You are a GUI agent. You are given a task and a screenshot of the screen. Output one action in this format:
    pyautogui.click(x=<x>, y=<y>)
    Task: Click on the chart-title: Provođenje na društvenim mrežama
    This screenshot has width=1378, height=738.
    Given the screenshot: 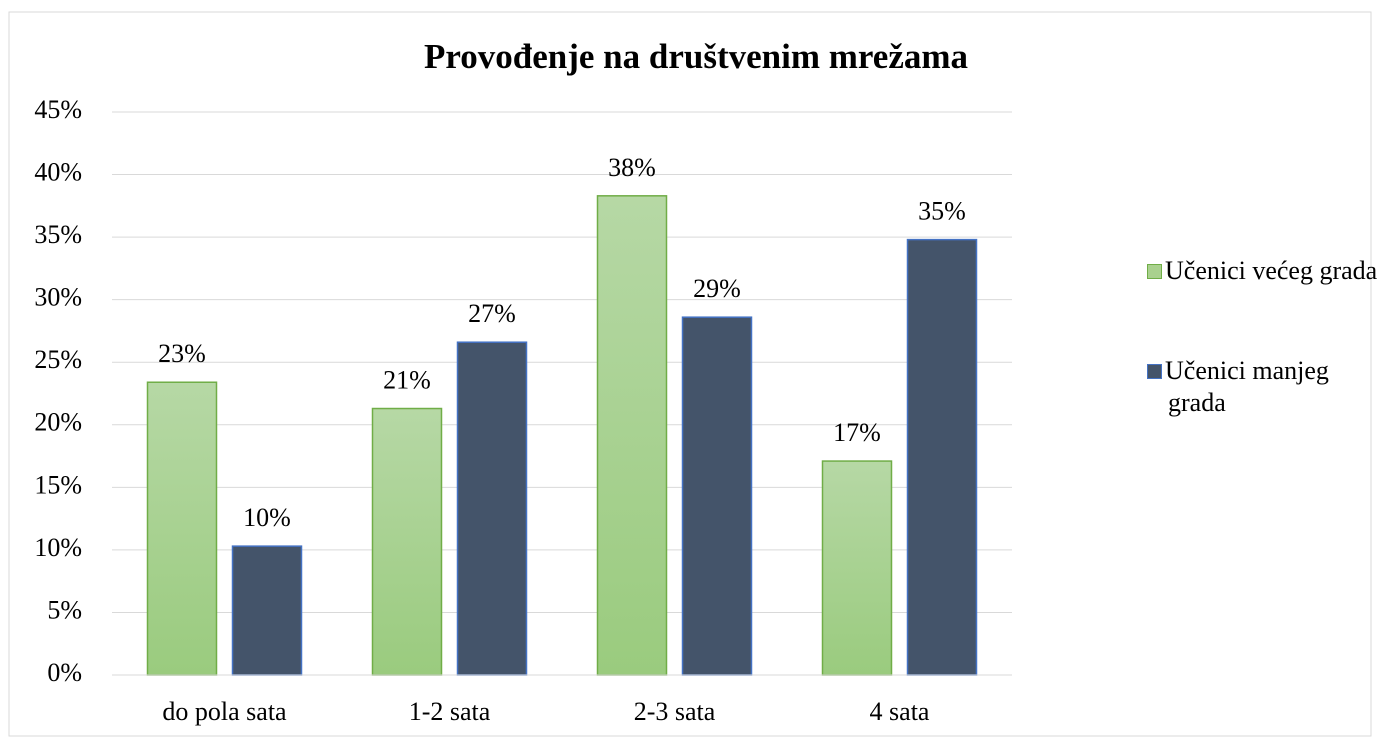 What is the action you would take?
    pyautogui.click(x=696, y=56)
    